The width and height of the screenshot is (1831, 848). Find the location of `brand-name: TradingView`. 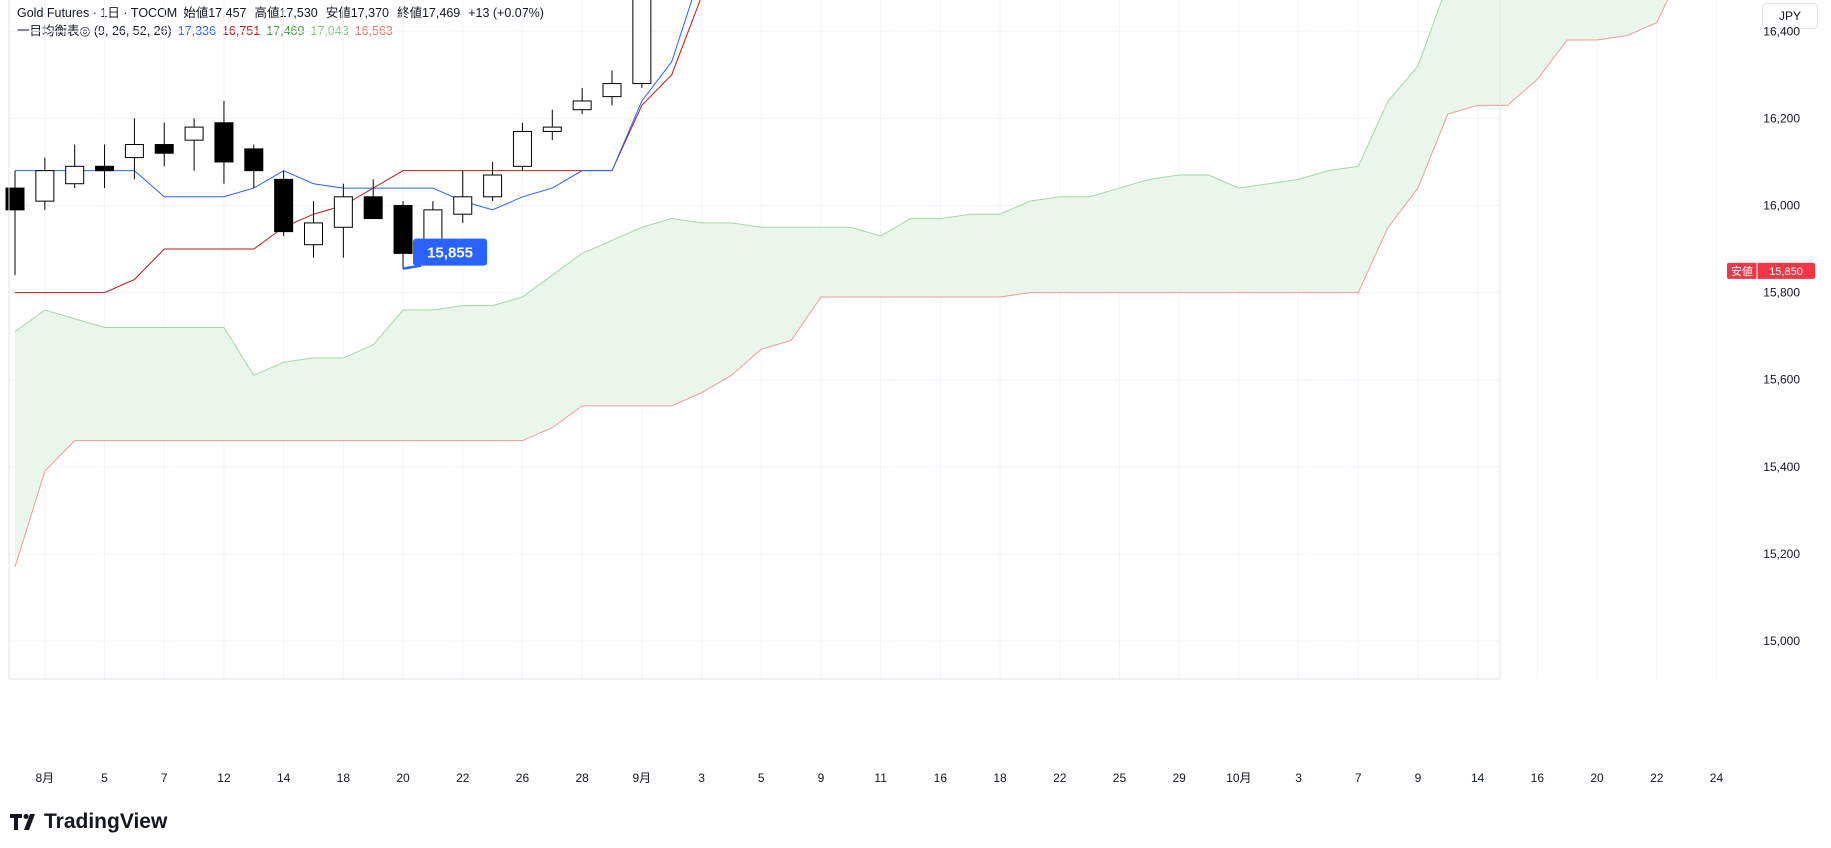

brand-name: TradingView is located at coordinates (106, 821).